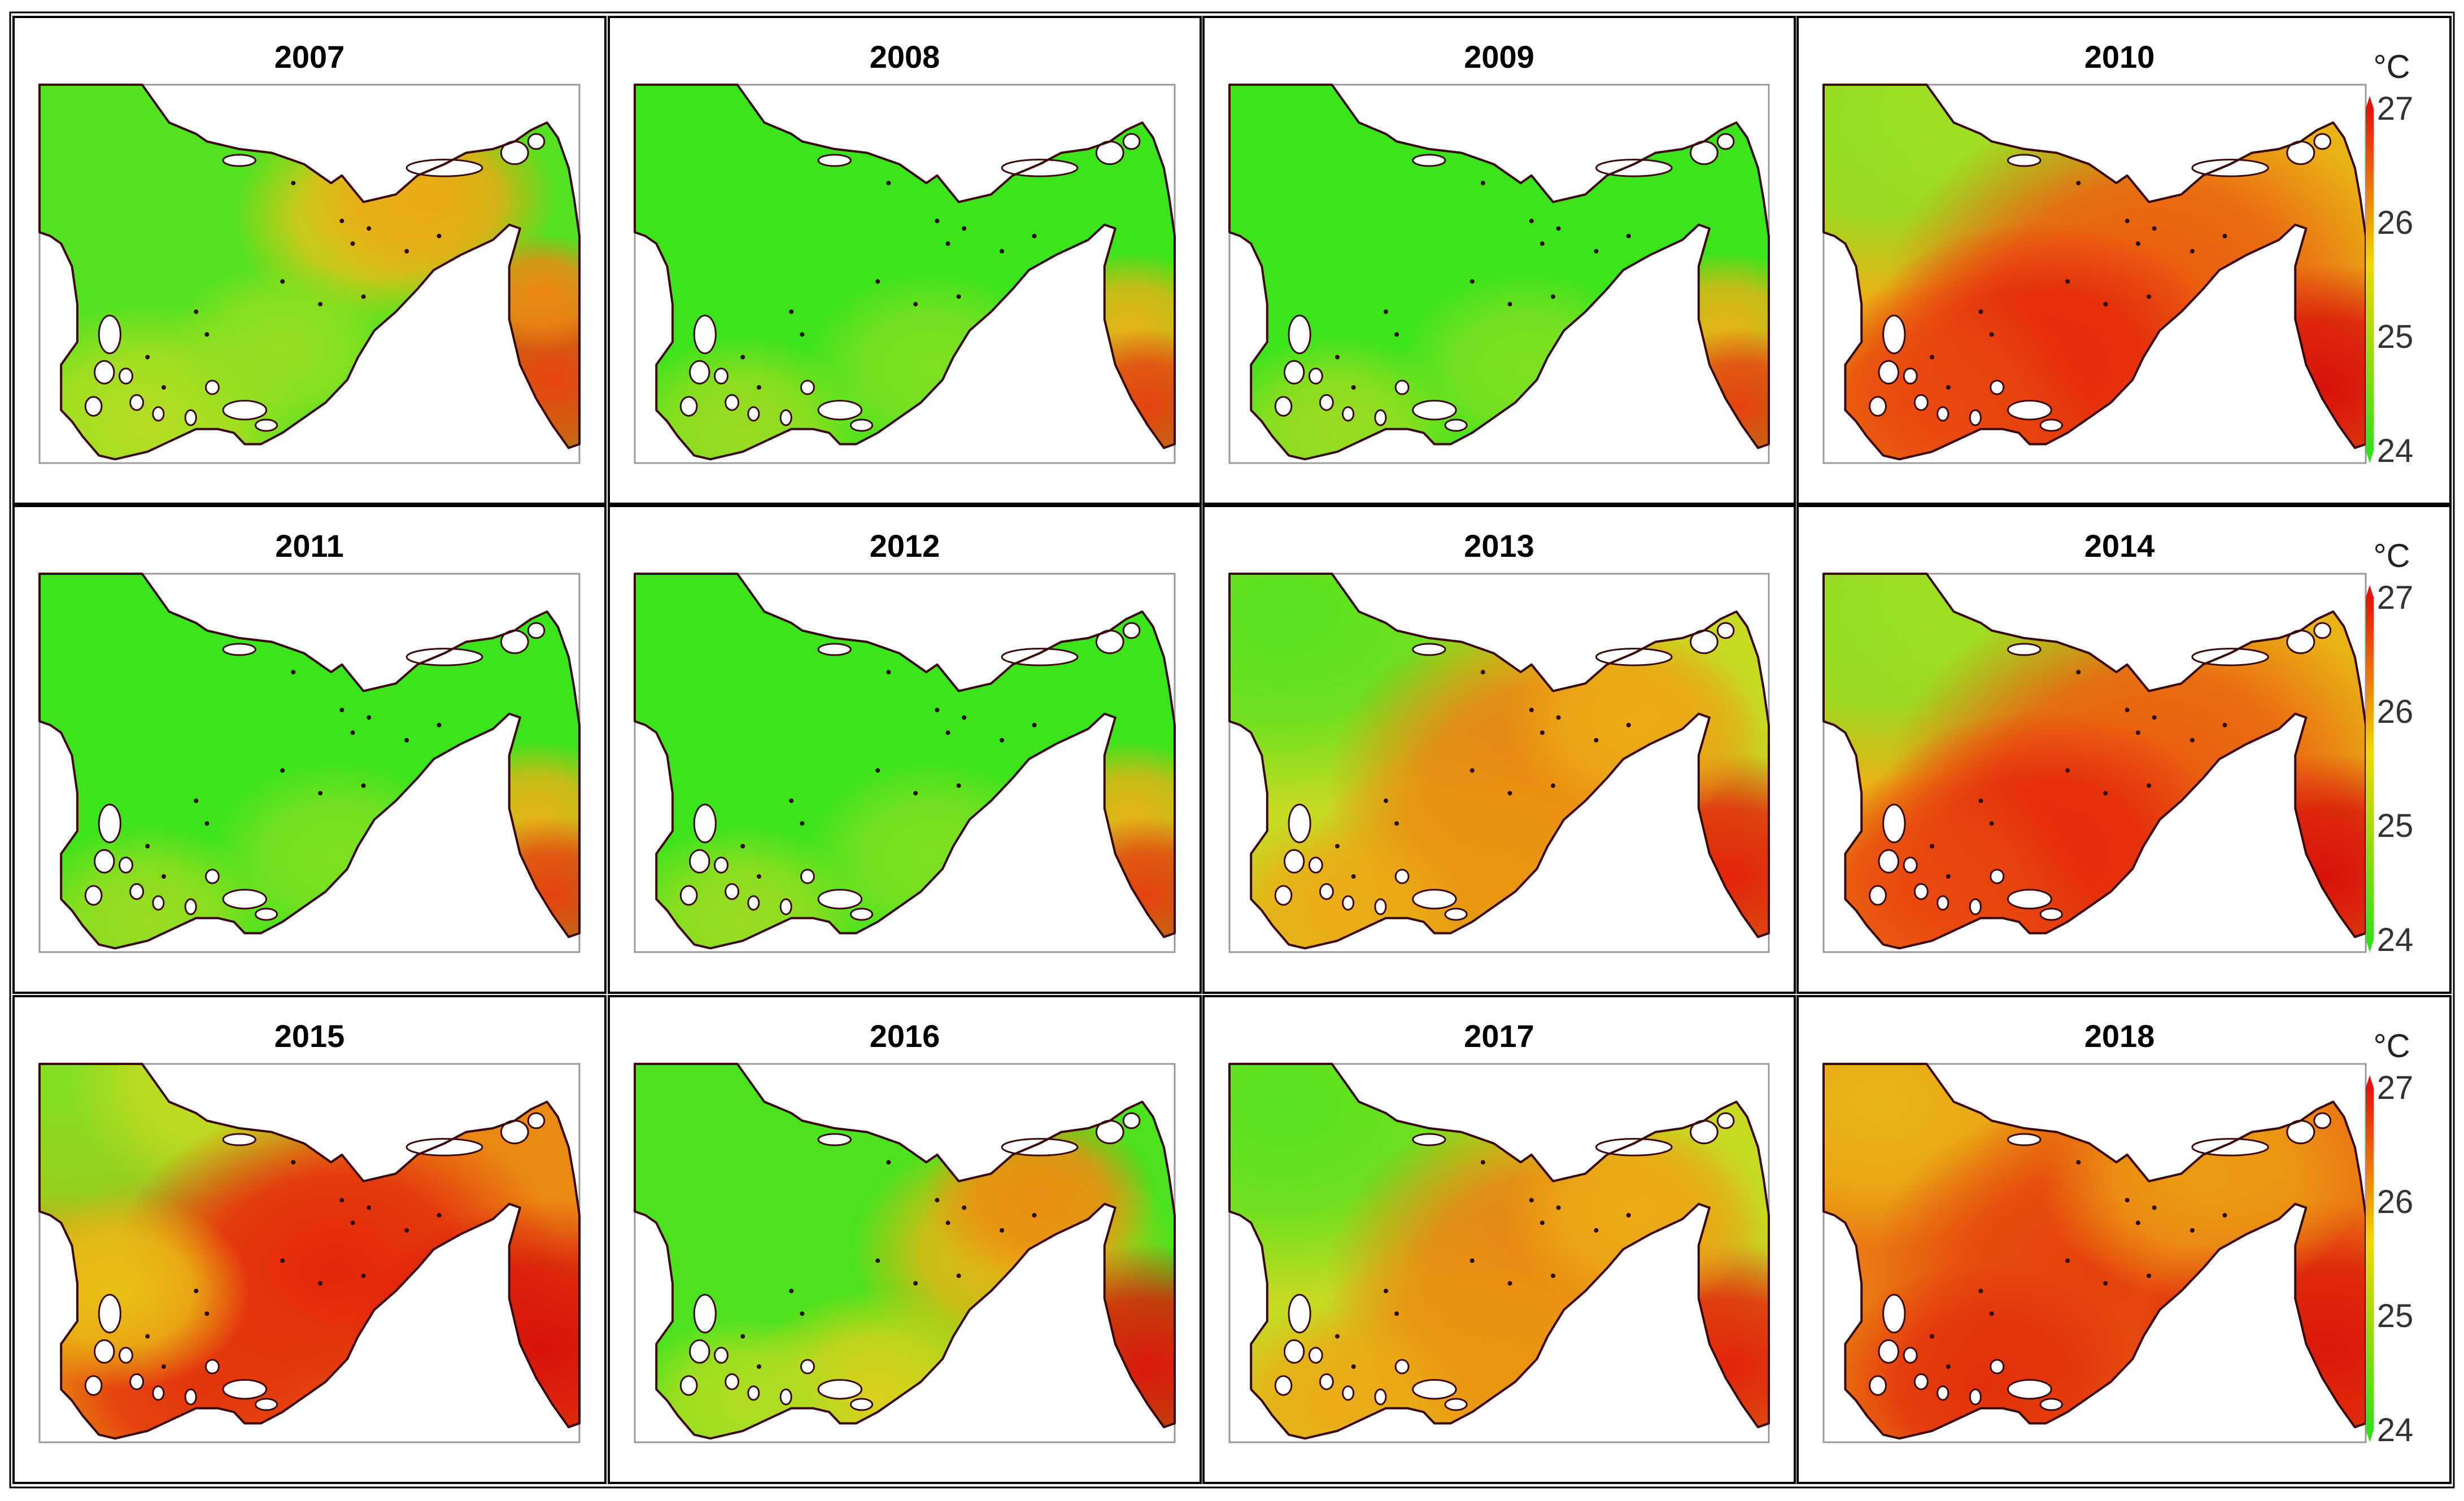 The image size is (2464, 1501). I want to click on colorbar-tick-label: 27, so click(2395, 597).